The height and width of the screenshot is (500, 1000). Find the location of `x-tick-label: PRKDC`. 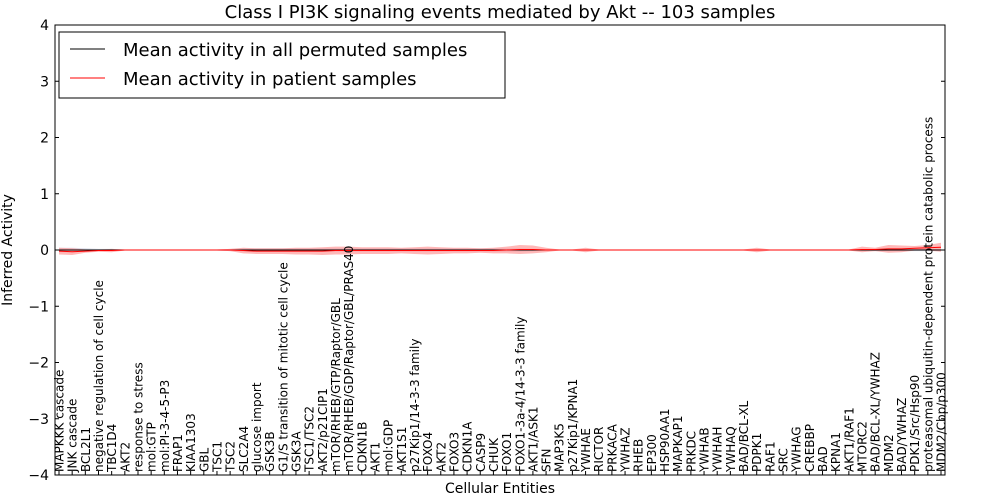

x-tick-label: PRKDC is located at coordinates (691, 451).